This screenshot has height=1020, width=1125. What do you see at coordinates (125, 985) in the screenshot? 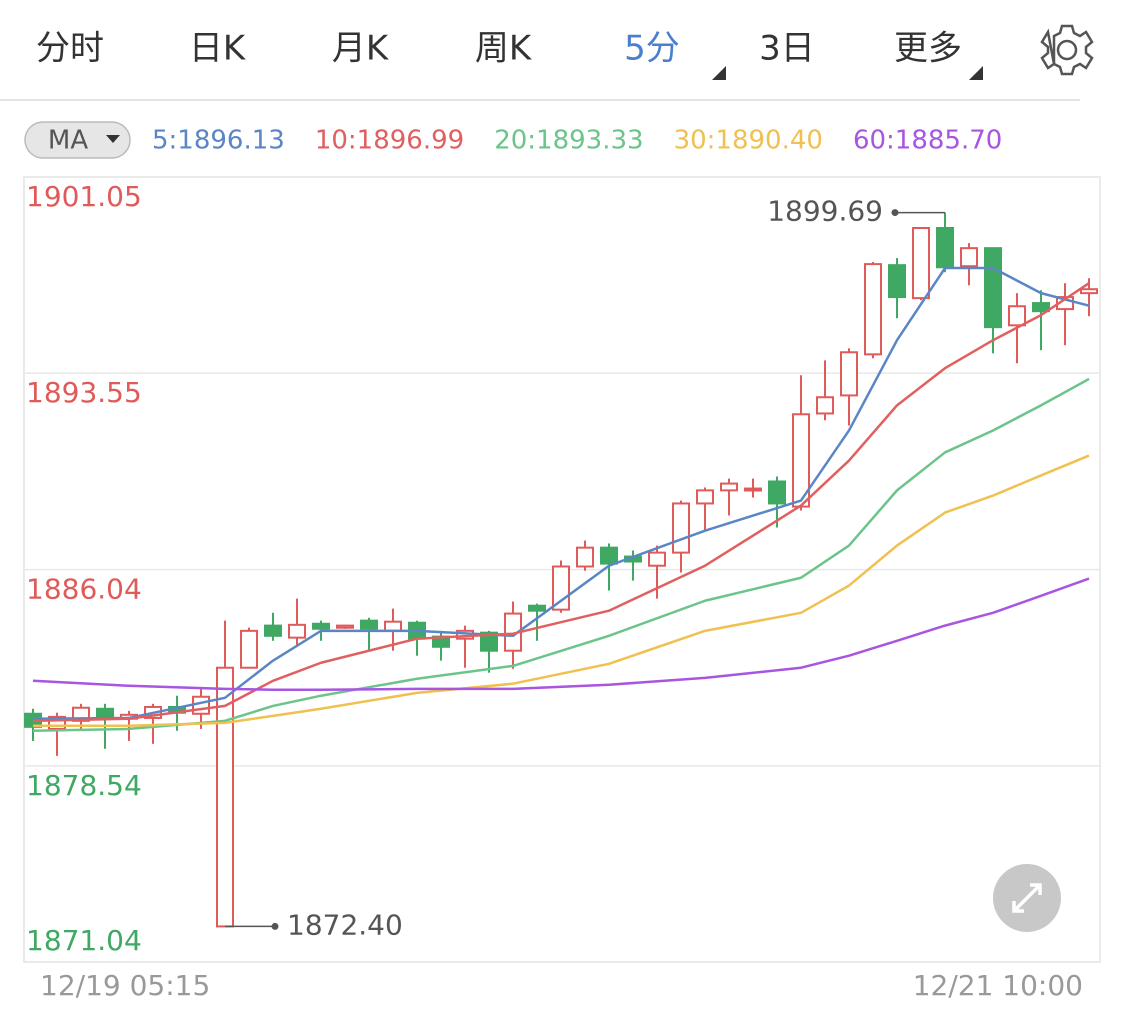
I see `x-tick-label: 12/19 05:15` at bounding box center [125, 985].